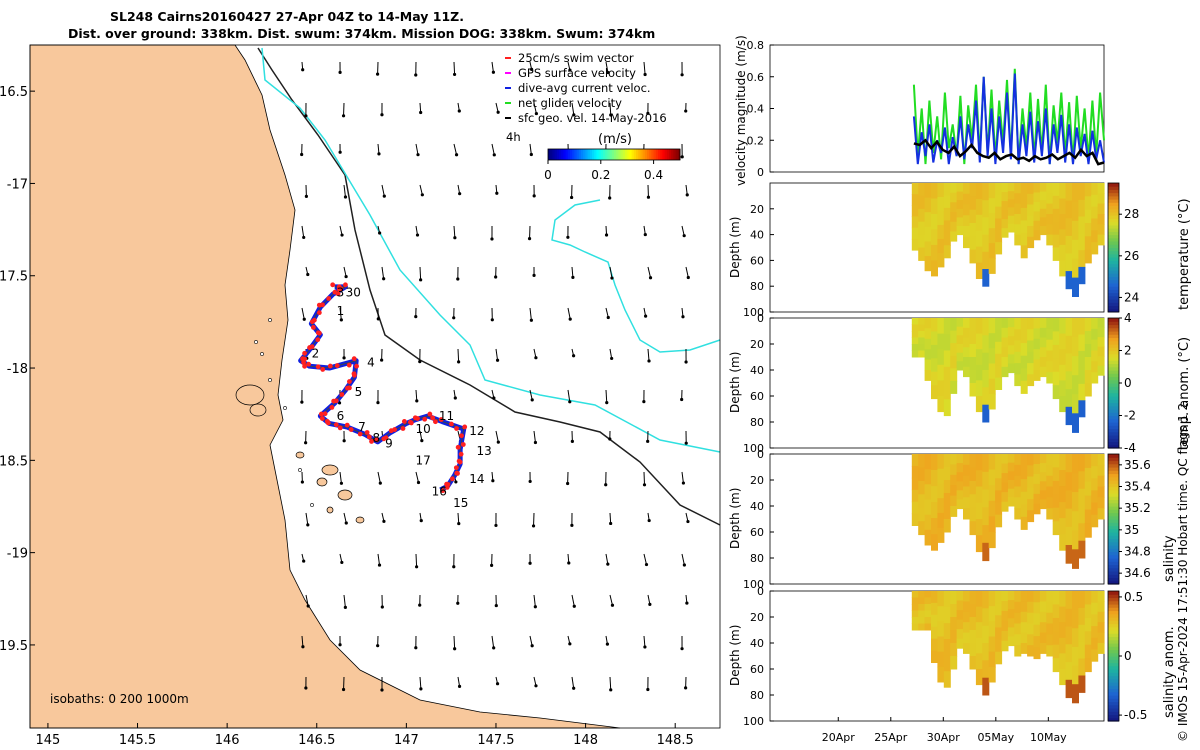 This screenshot has width=1200, height=750. Describe the element at coordinates (756, 45) in the screenshot. I see `velocity-ytick-label: 0.8` at that location.